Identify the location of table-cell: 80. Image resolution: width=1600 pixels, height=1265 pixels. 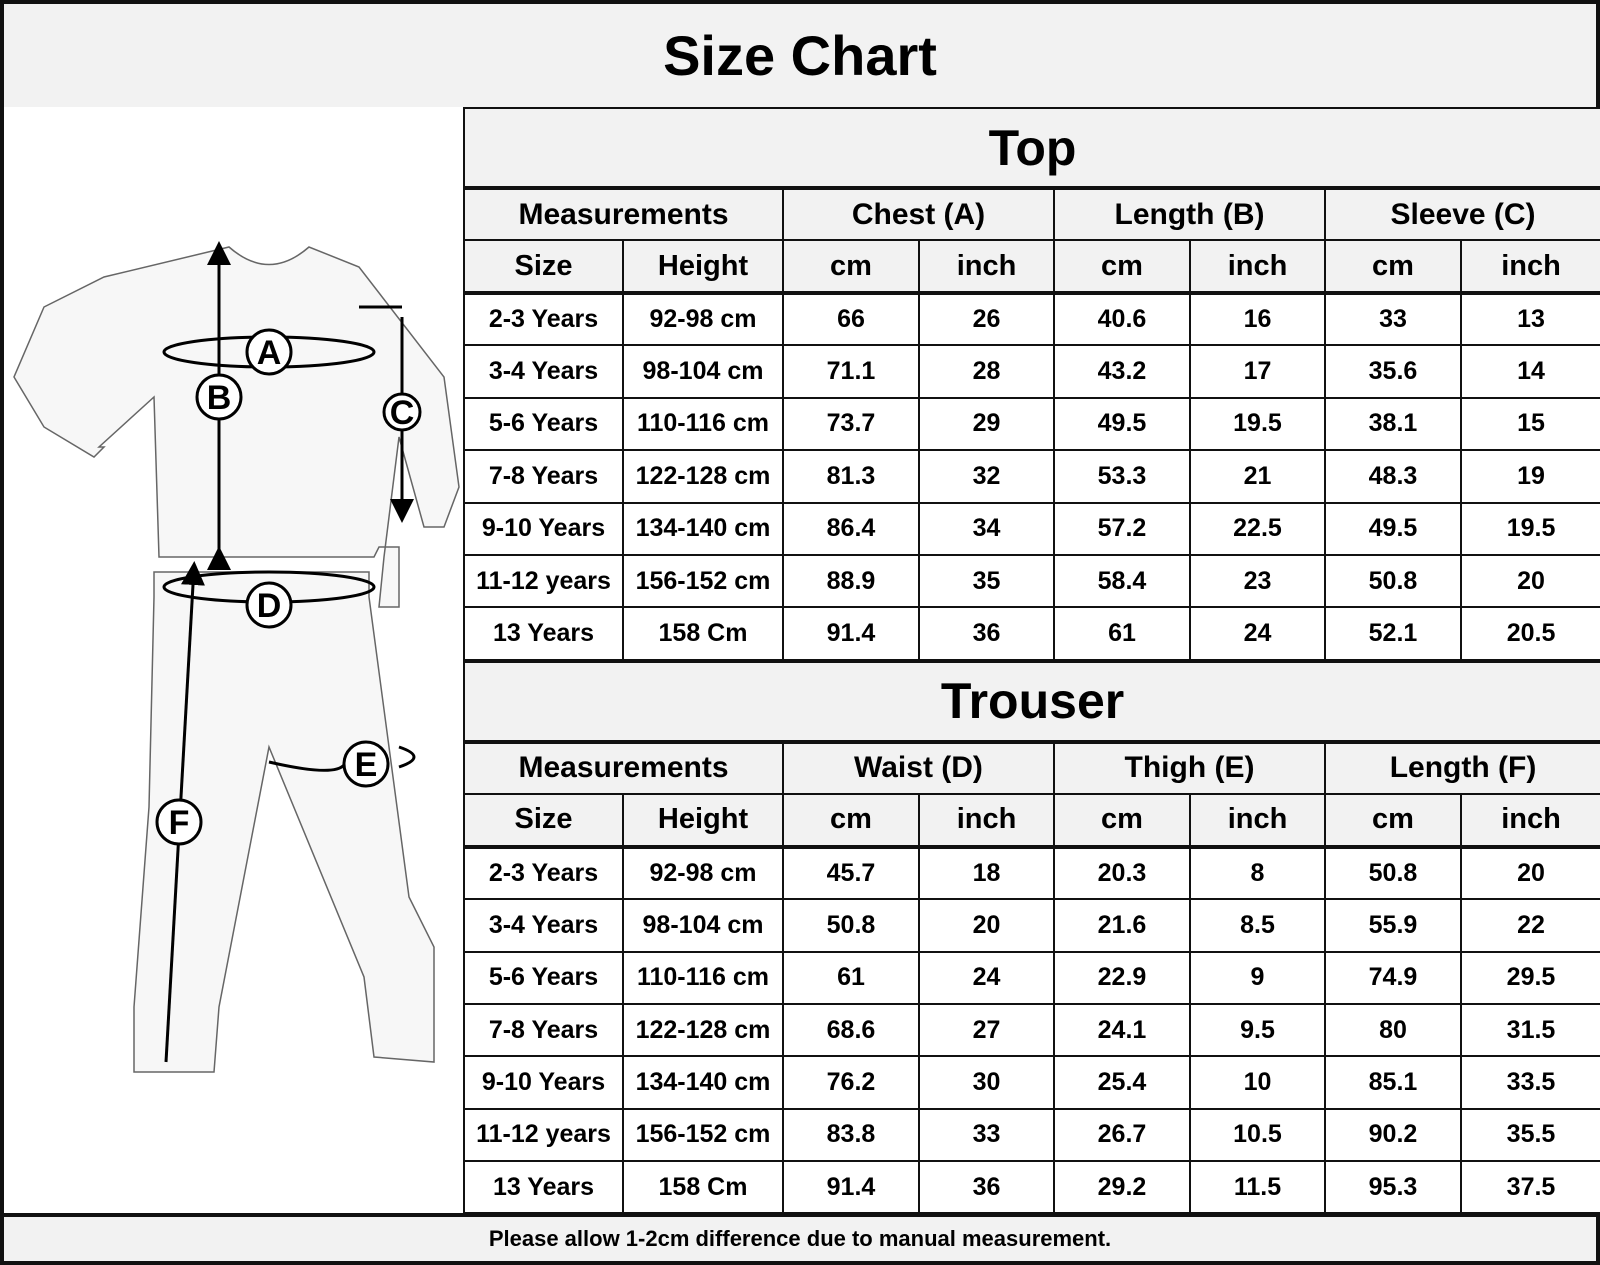
(1393, 1030).